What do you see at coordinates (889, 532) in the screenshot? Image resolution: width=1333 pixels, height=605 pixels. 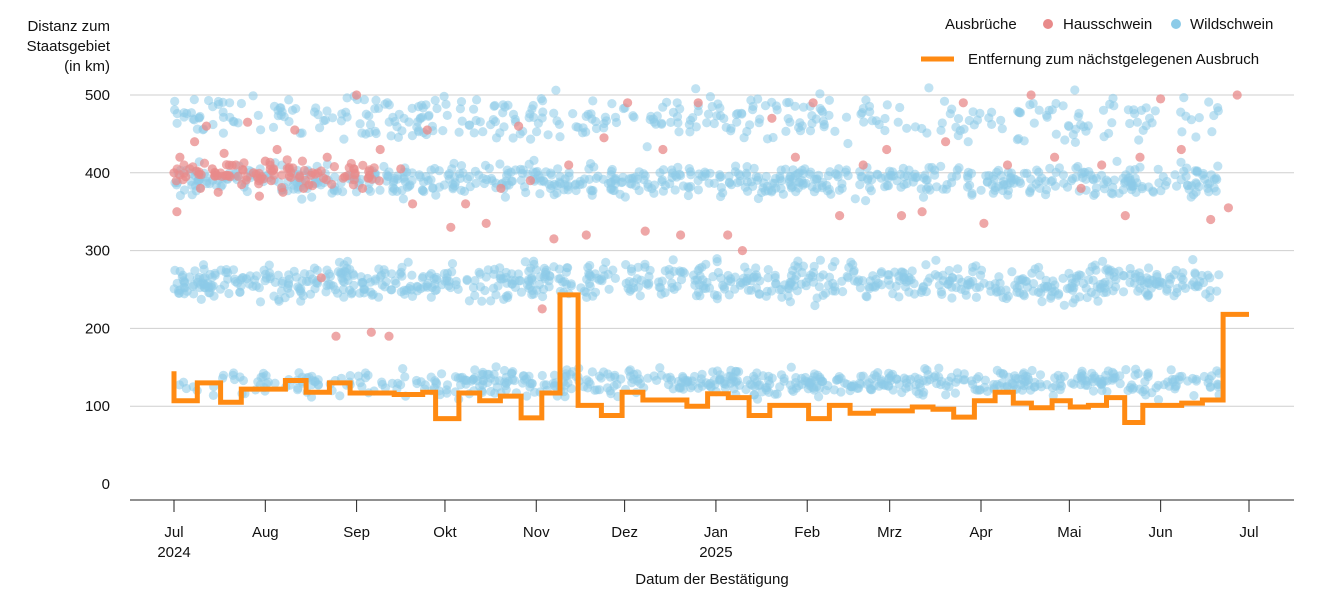 I see `x-tick-label: Mrz` at bounding box center [889, 532].